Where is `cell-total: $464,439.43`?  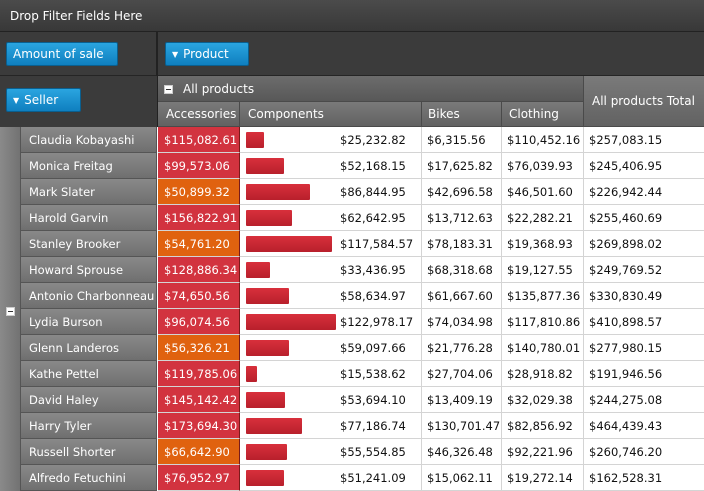 cell-total: $464,439.43 is located at coordinates (644, 426).